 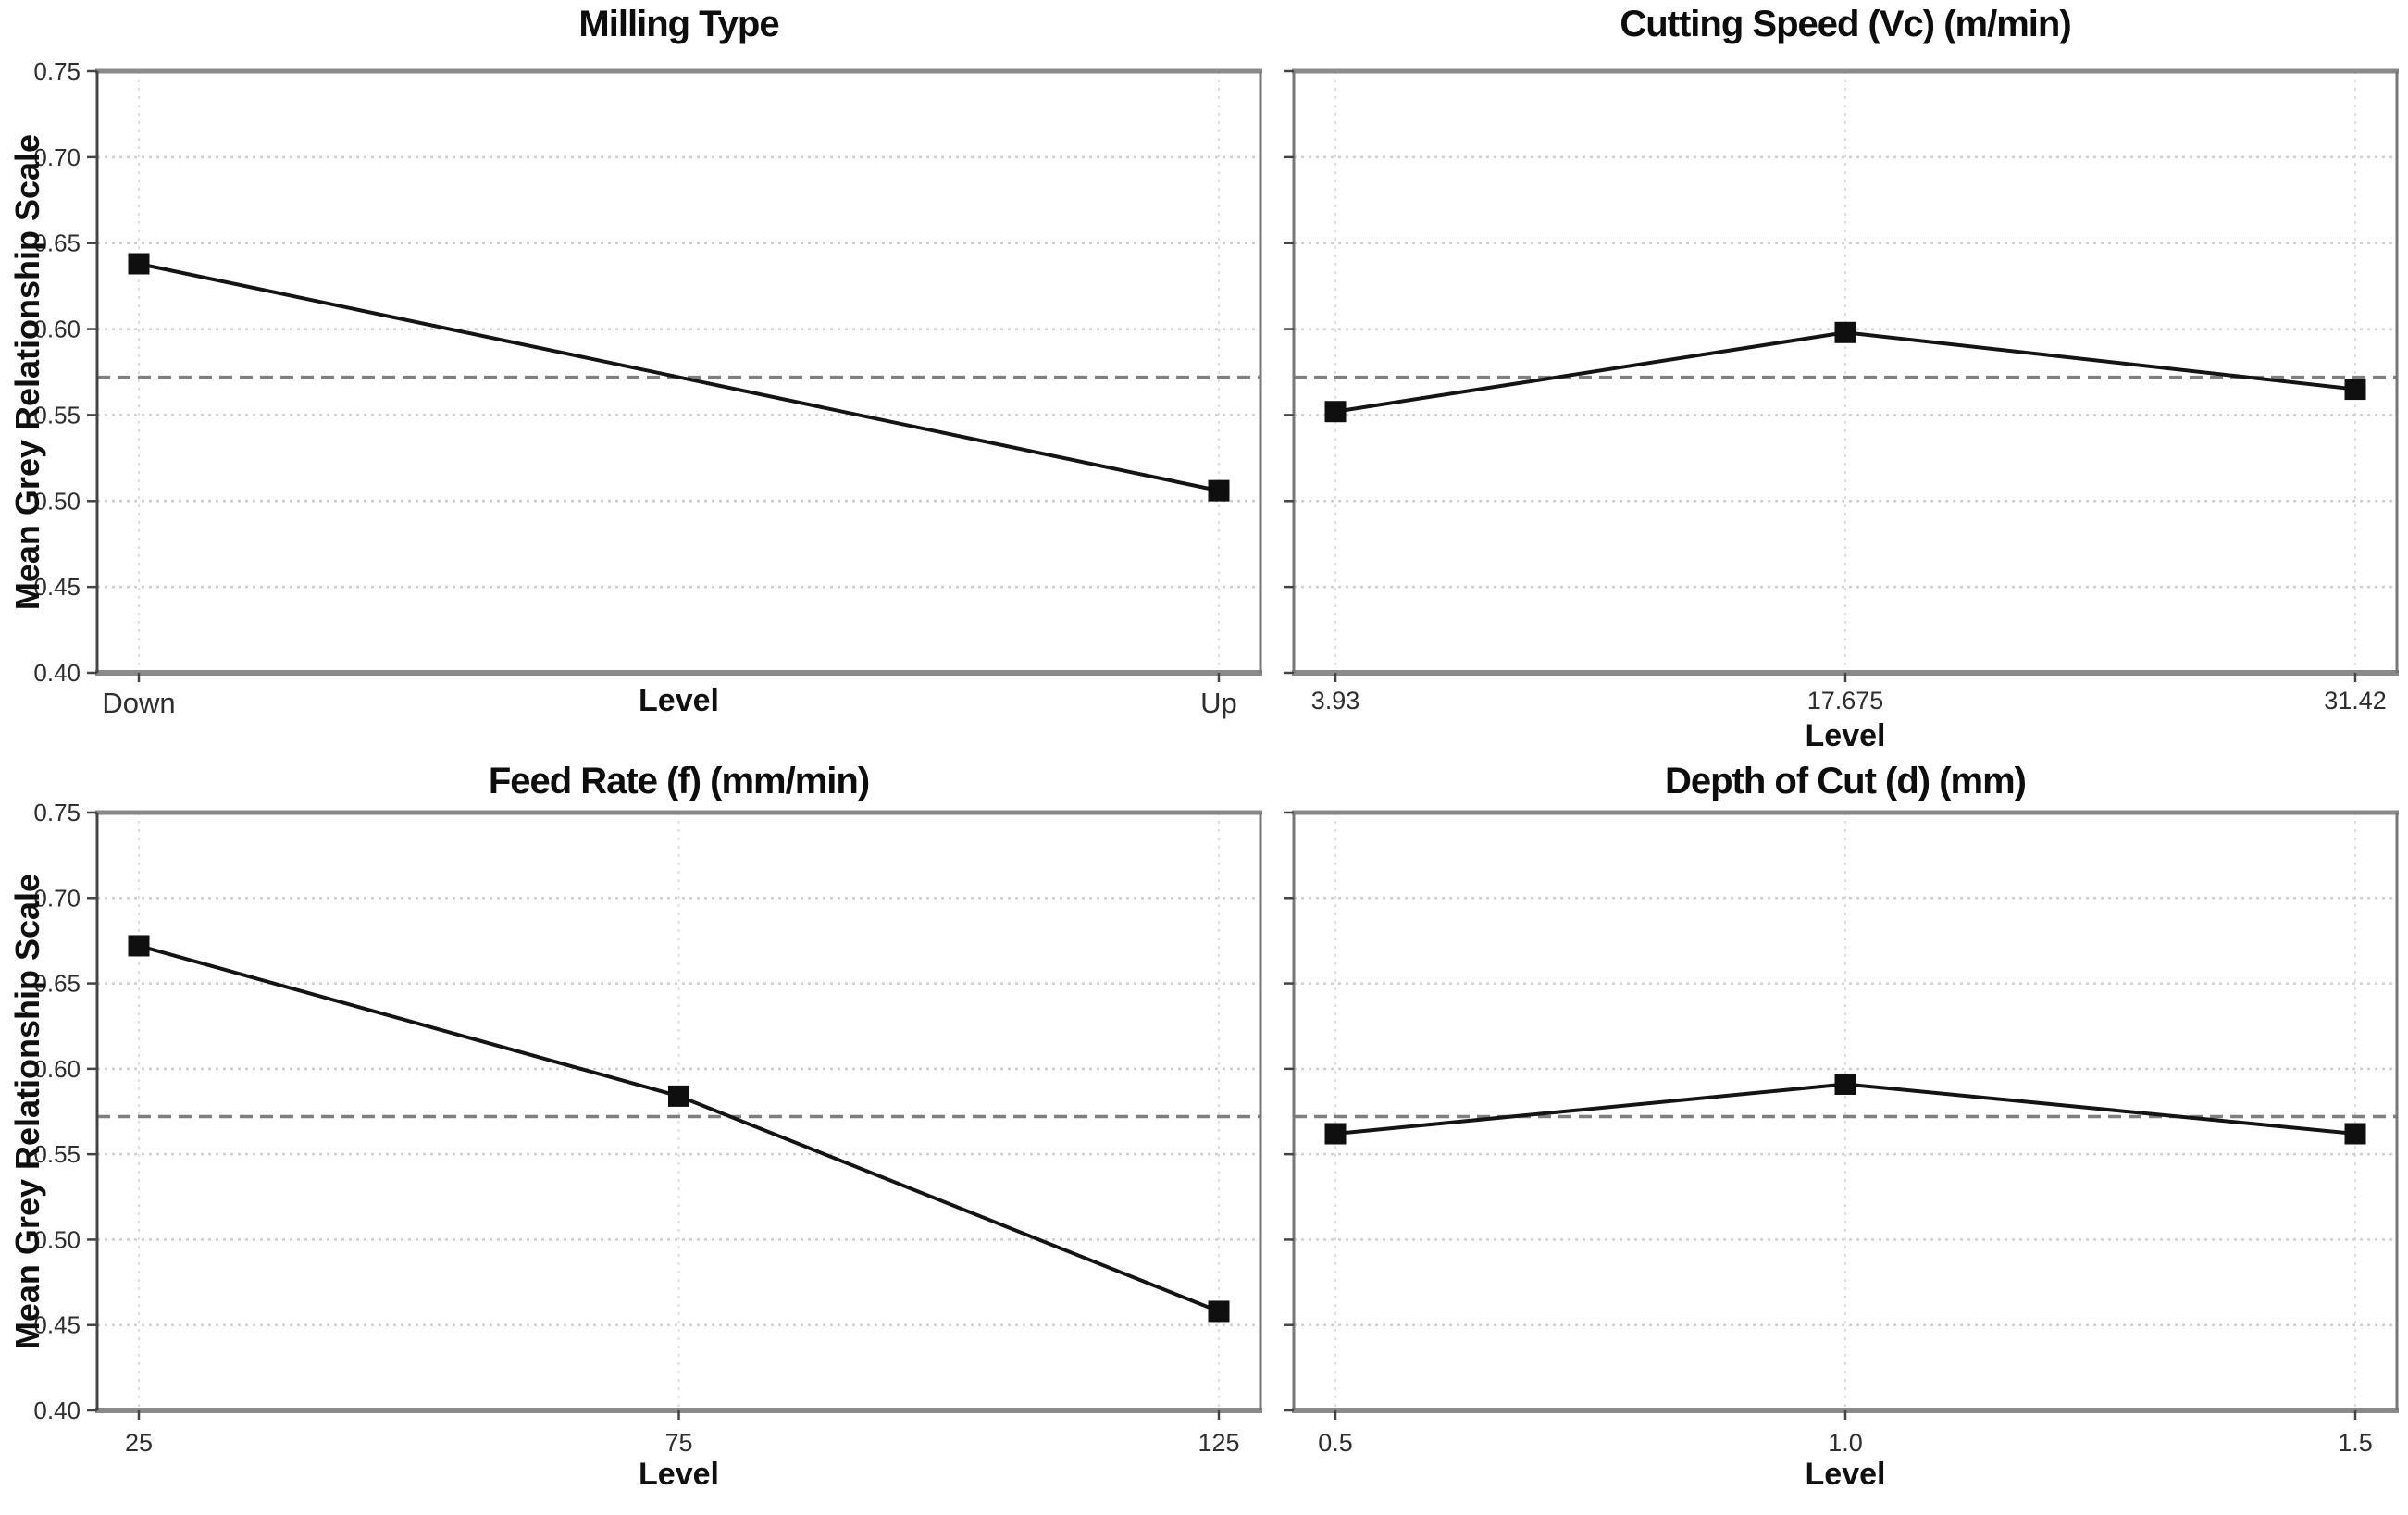 What do you see at coordinates (1845, 24) in the screenshot?
I see `chart-title-cutting-speed: Cutting Speed (Vc) (m/min)` at bounding box center [1845, 24].